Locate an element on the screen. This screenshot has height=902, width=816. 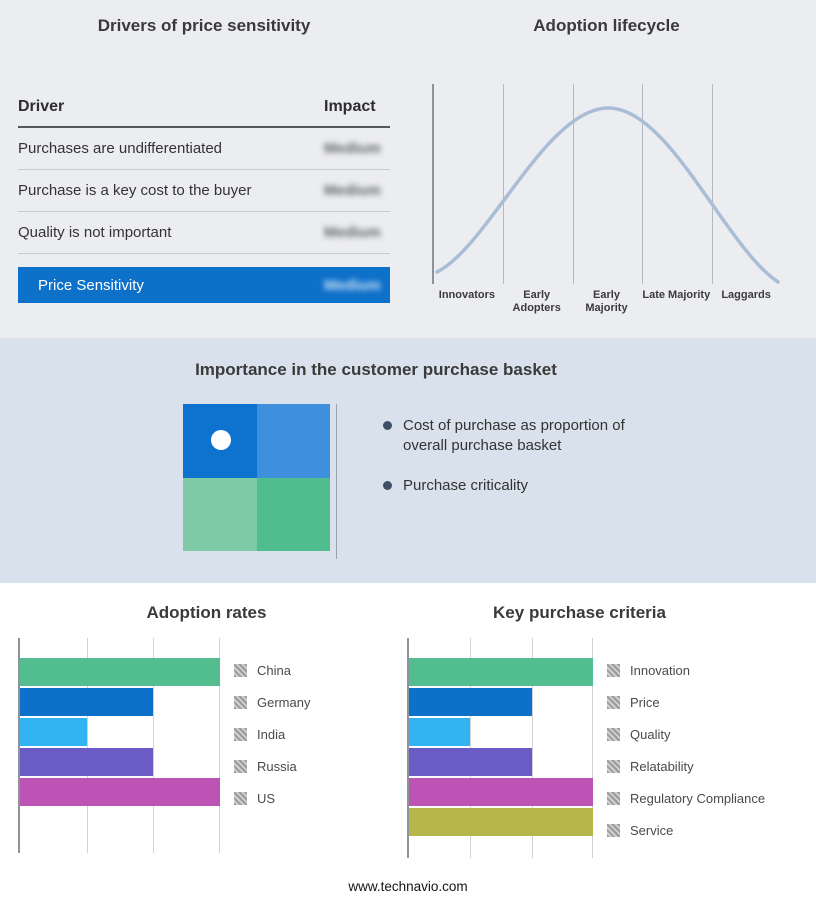
bar-germany is located at coordinates (87, 702).